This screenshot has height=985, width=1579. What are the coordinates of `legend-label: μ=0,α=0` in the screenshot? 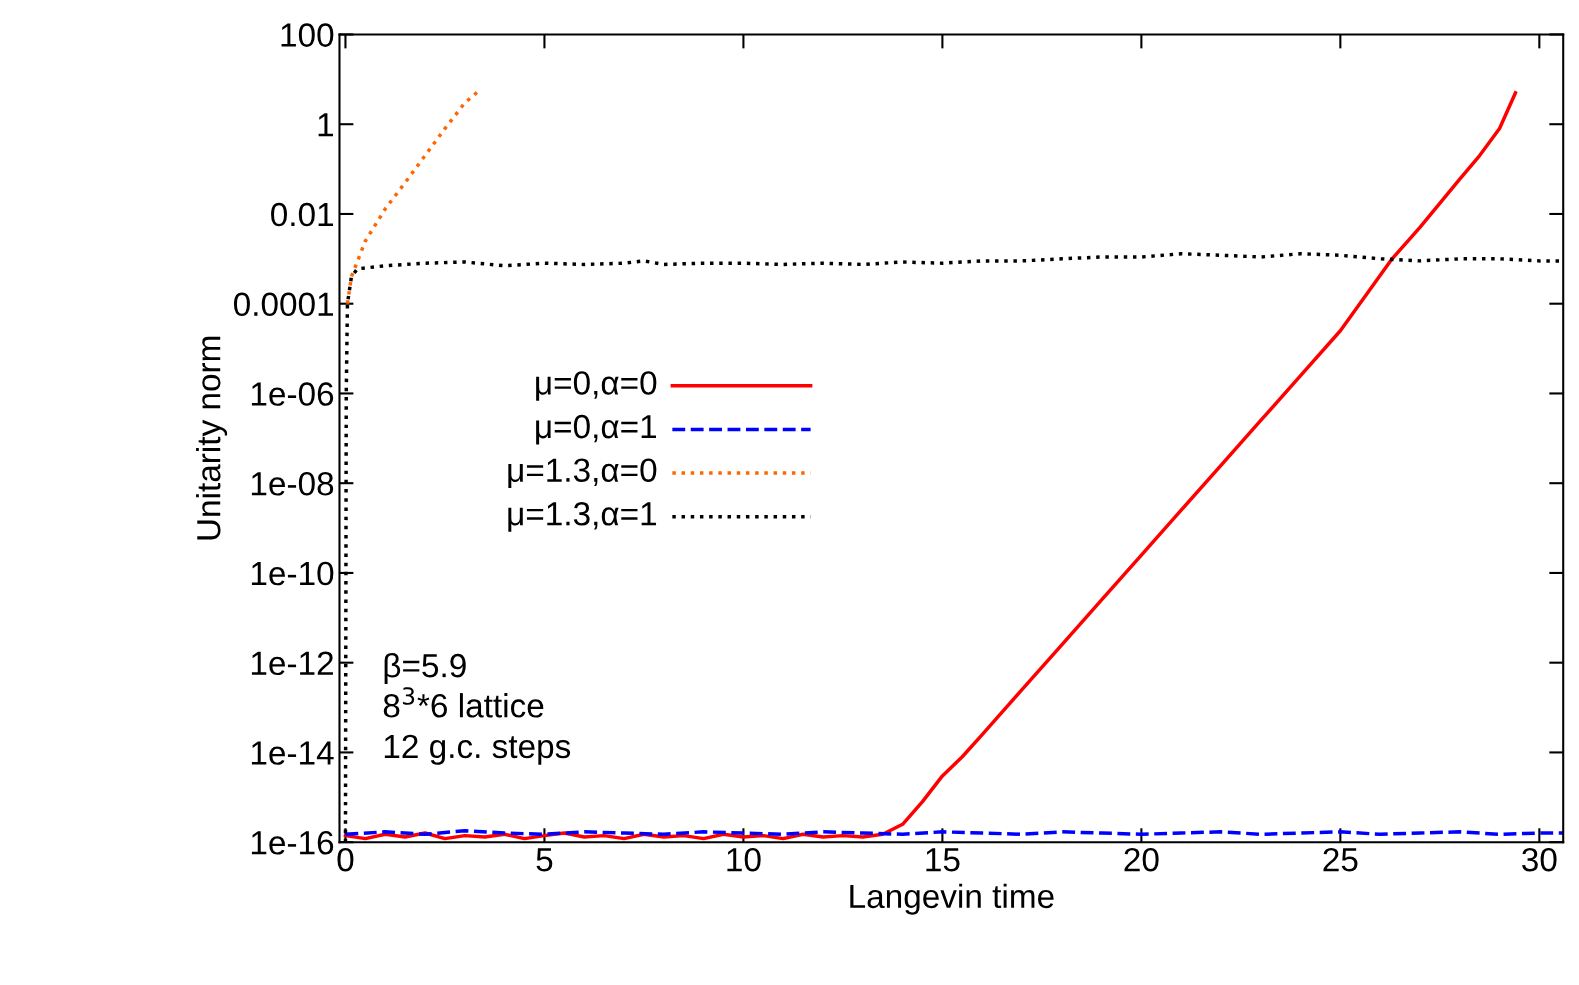 It's located at (596, 386).